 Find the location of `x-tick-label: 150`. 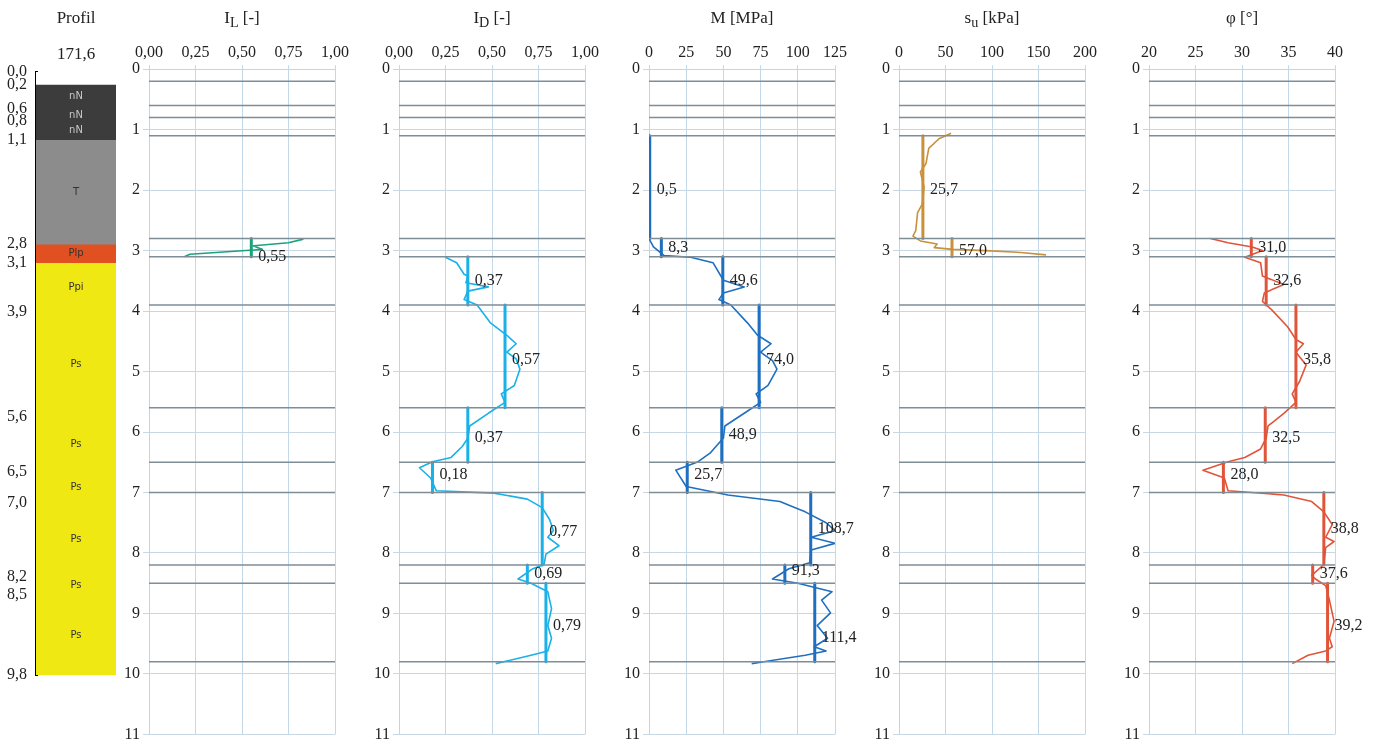

x-tick-label: 150 is located at coordinates (1038, 51).